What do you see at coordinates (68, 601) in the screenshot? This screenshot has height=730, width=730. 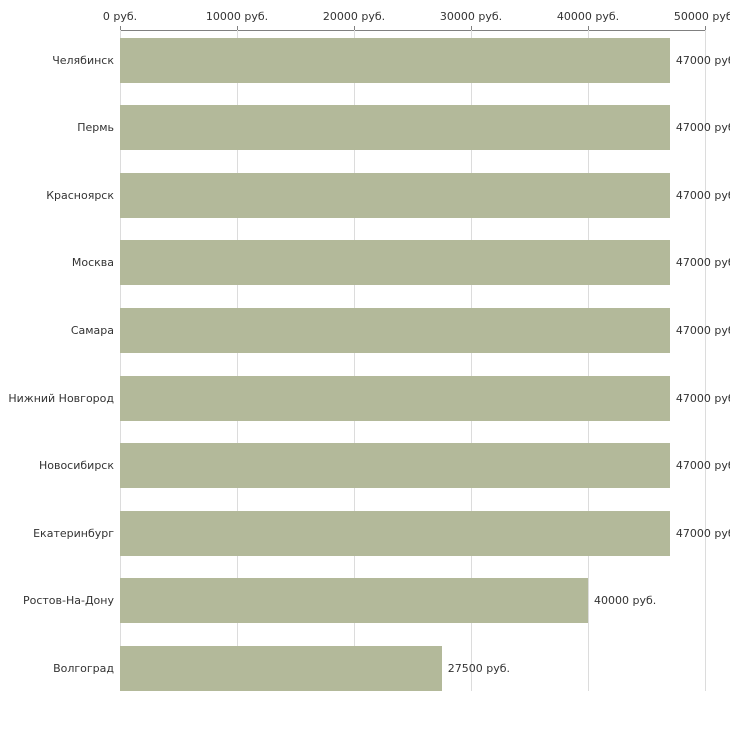 I see `category-label: Ростов-На-Дону` at bounding box center [68, 601].